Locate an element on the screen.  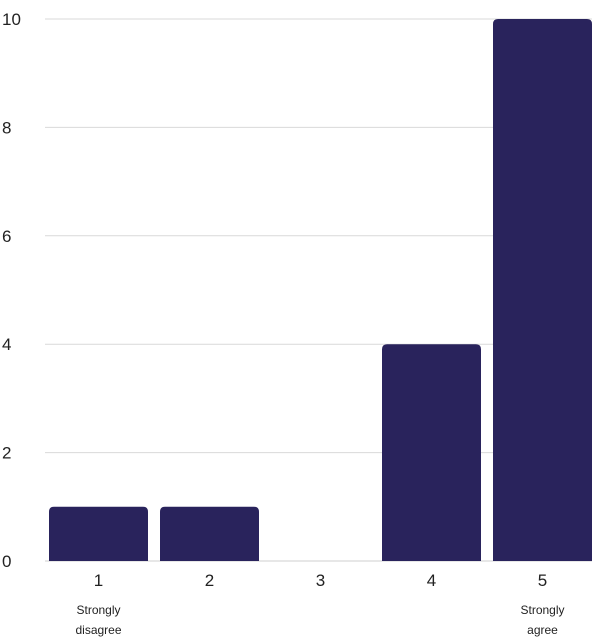
y-tick-label: 6 is located at coordinates (6, 236).